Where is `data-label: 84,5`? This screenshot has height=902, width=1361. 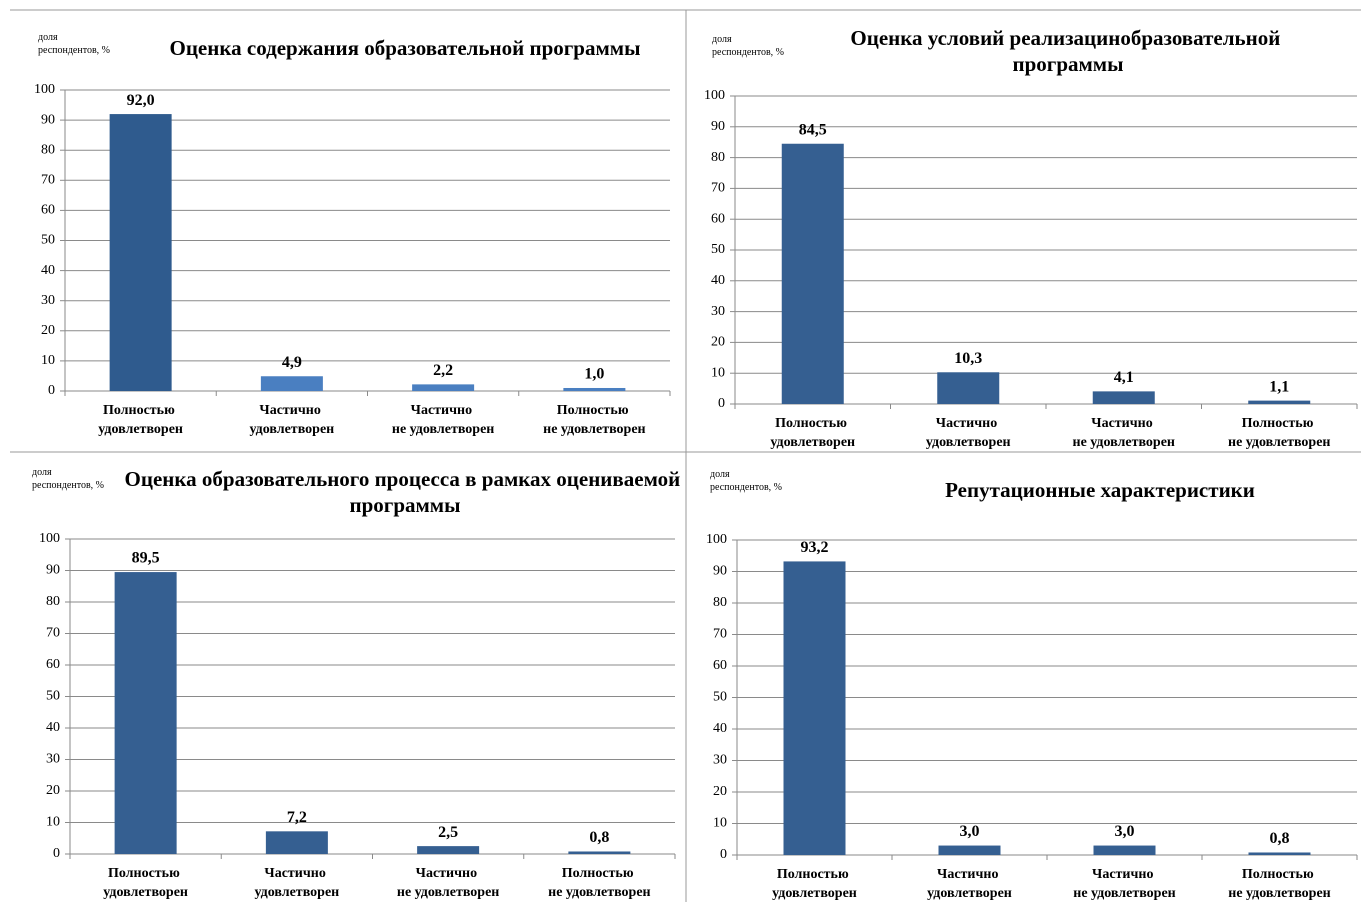 data-label: 84,5 is located at coordinates (813, 129).